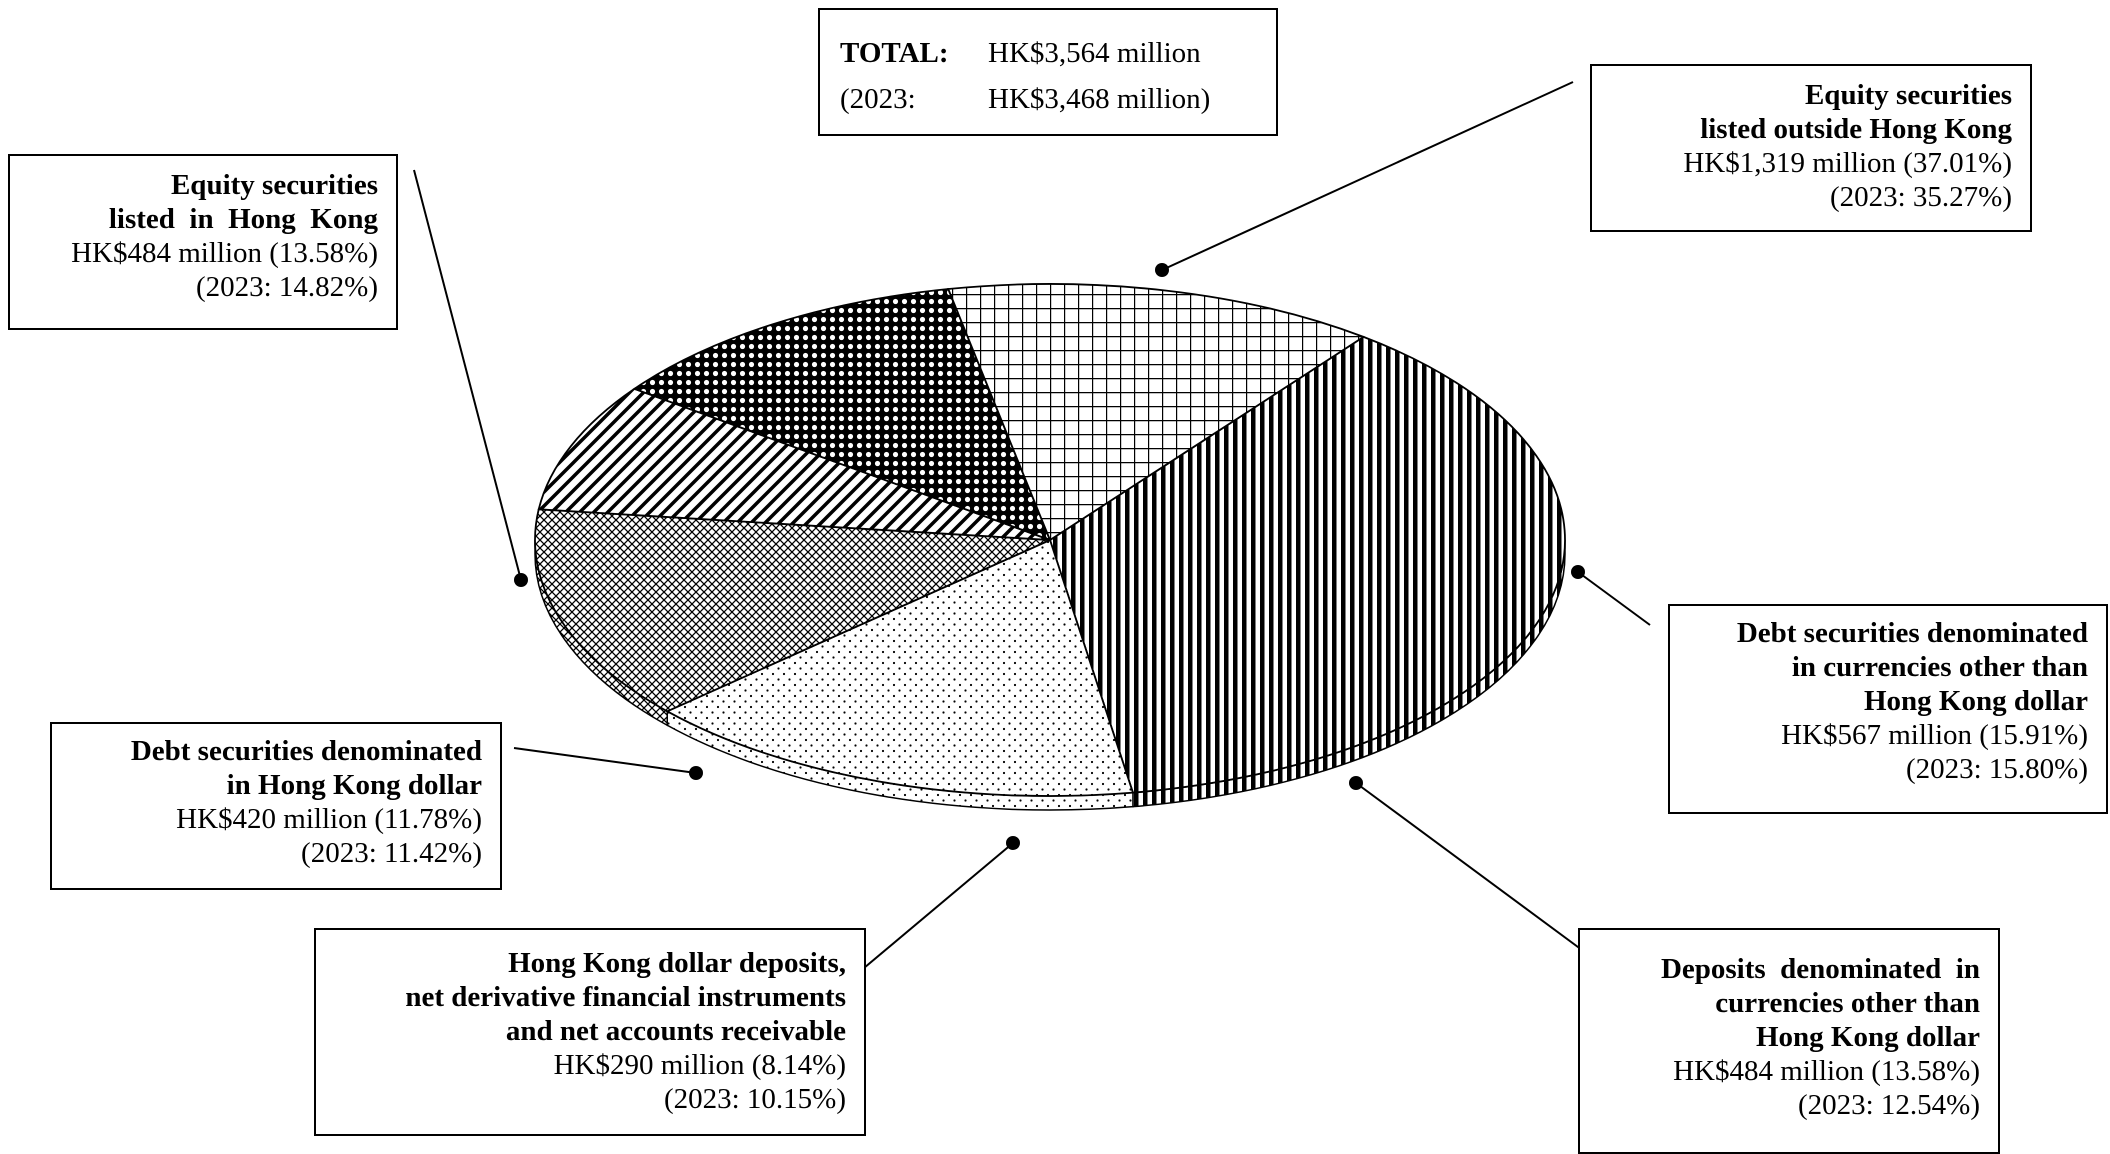 The height and width of the screenshot is (1154, 2110). What do you see at coordinates (1099, 99) in the screenshot?
I see `total-prior-value: HK$3,468 million)` at bounding box center [1099, 99].